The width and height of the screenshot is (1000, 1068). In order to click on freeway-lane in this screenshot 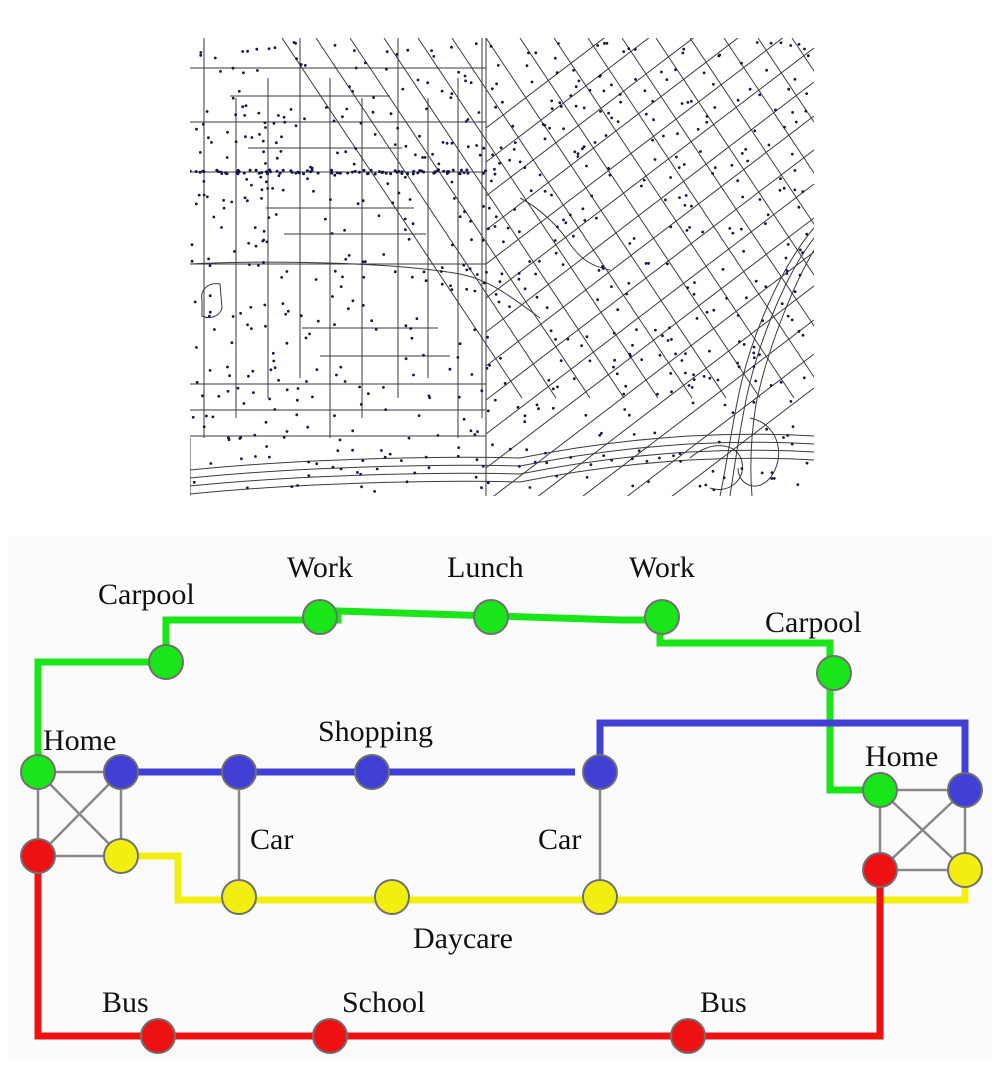, I will do `click(502, 476)`.